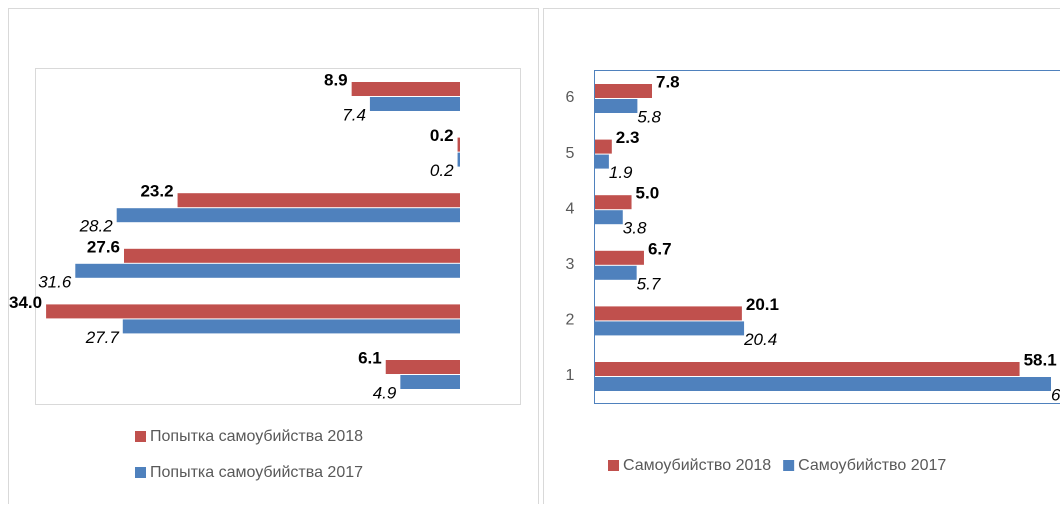 The image size is (1060, 509). What do you see at coordinates (570, 153) in the screenshot?
I see `y-tick-label: 5` at bounding box center [570, 153].